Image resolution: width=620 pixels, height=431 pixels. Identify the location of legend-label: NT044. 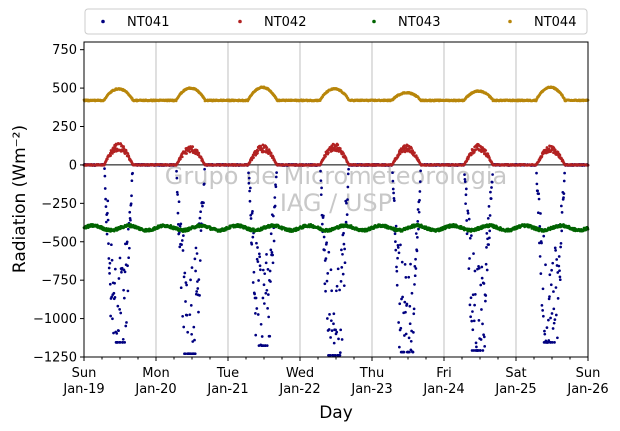
(555, 22).